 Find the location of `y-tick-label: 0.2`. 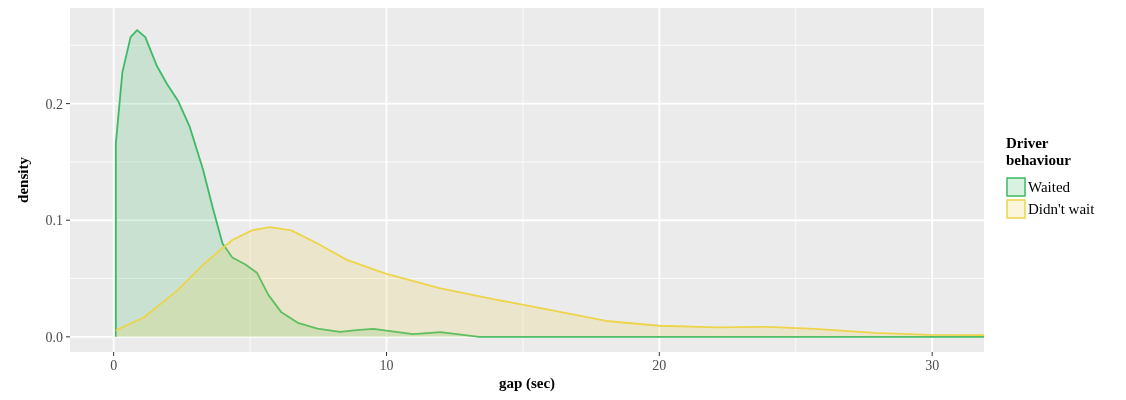

y-tick-label: 0.2 is located at coordinates (54, 104).